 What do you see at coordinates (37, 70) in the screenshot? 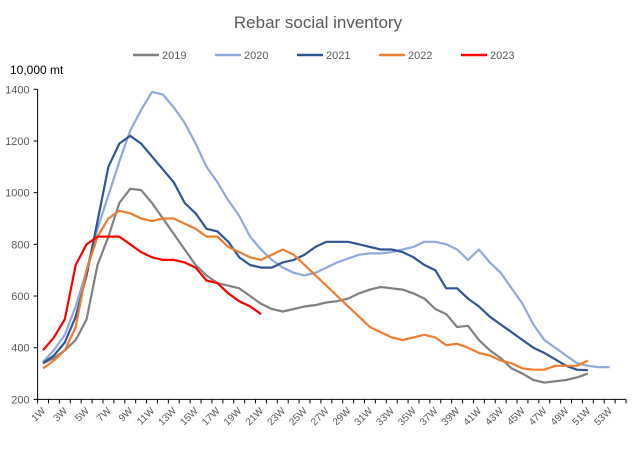
I see `y-axis-unit-label: 10,000 mt` at bounding box center [37, 70].